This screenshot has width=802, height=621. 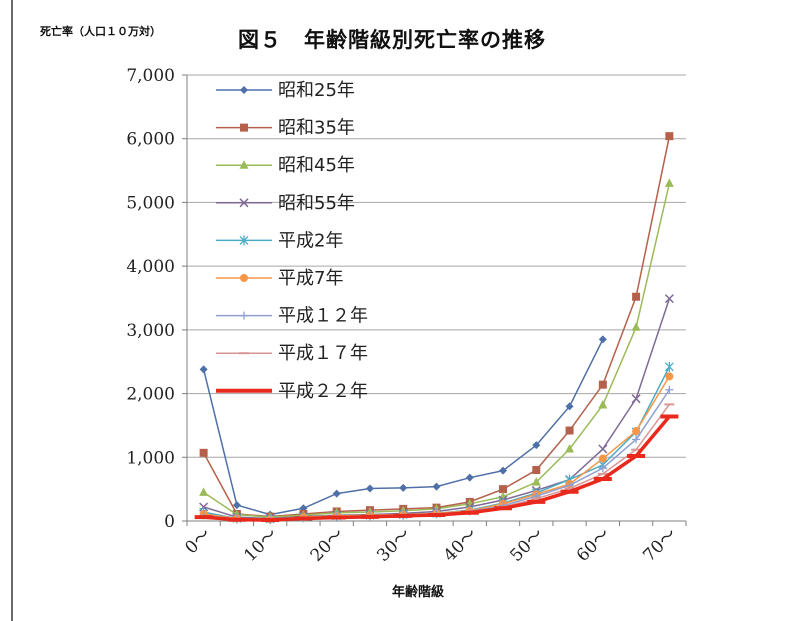 I want to click on legend-item: 平成2年, so click(x=279, y=240).